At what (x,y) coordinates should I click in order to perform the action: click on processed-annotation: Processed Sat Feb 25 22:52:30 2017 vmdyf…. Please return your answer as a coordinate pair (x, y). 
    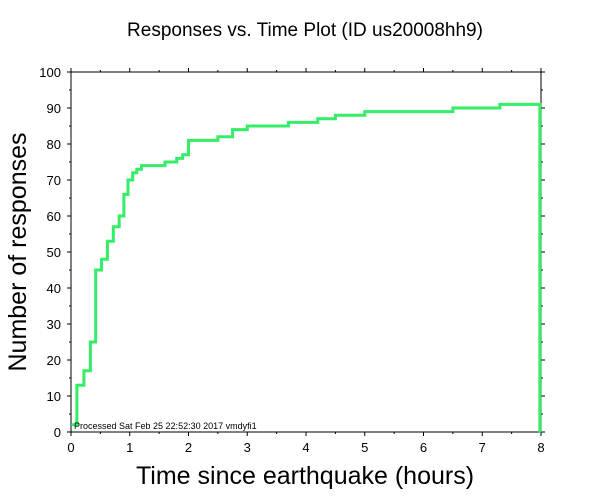
    Looking at the image, I should click on (165, 426).